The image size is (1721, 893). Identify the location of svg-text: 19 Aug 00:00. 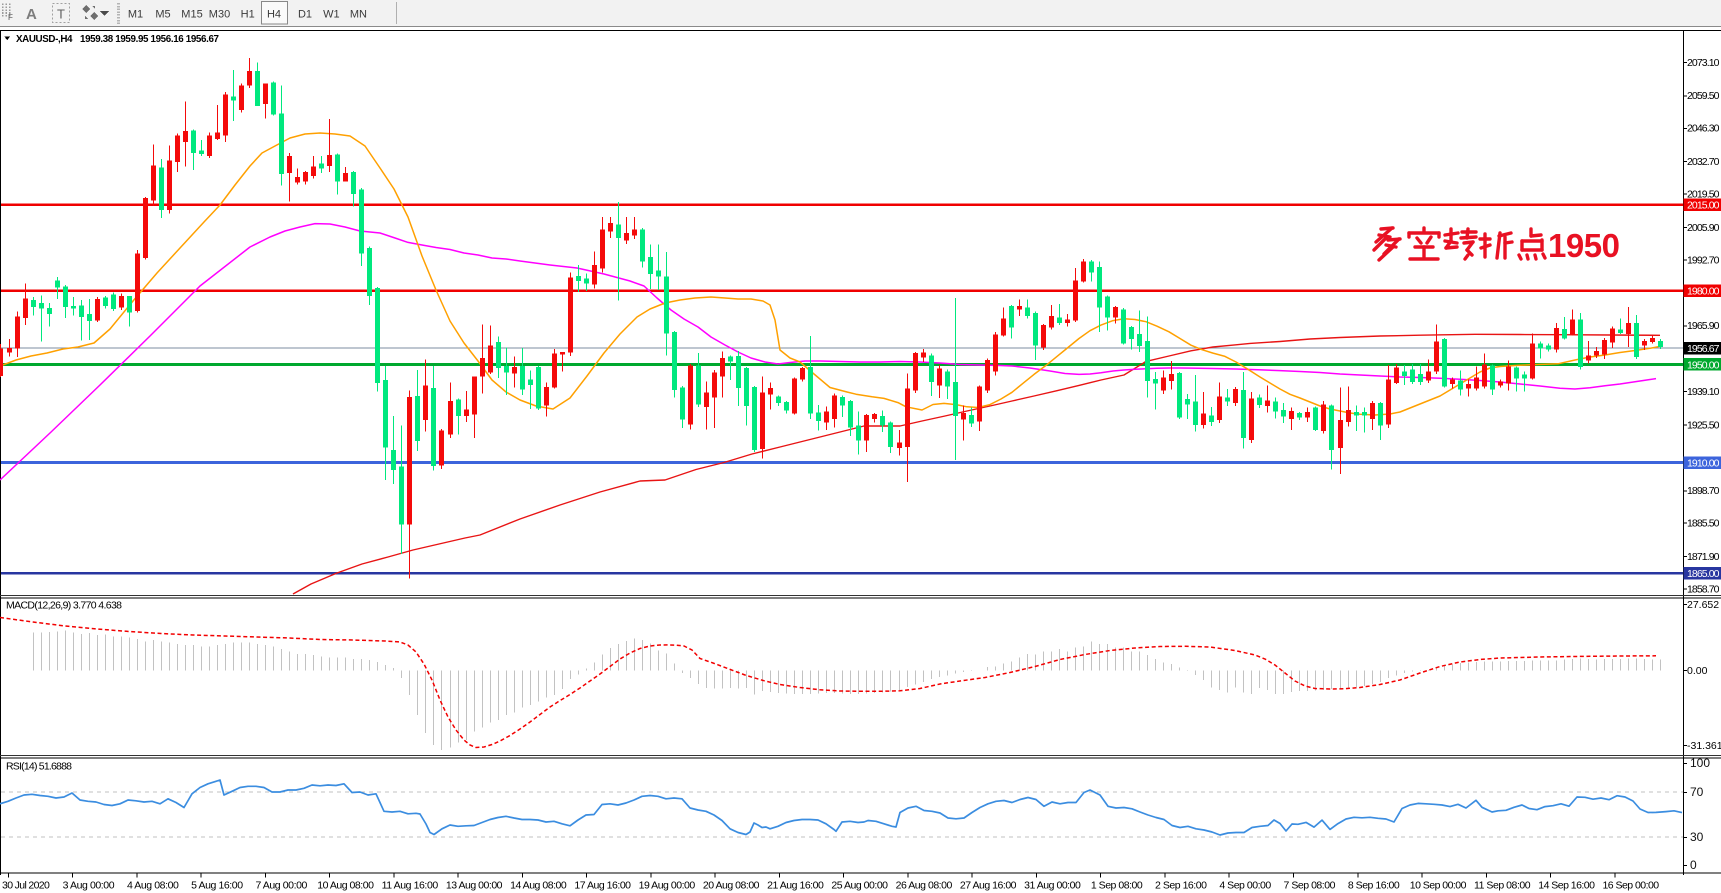
(667, 886).